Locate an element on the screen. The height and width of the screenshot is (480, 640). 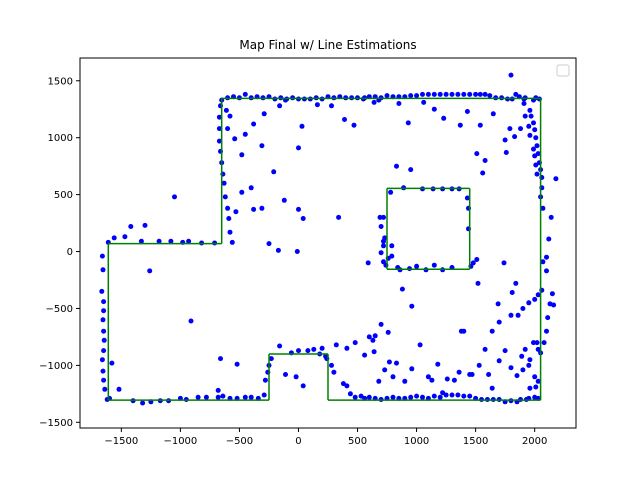
y-tick-label: −1000 is located at coordinates (56, 366).